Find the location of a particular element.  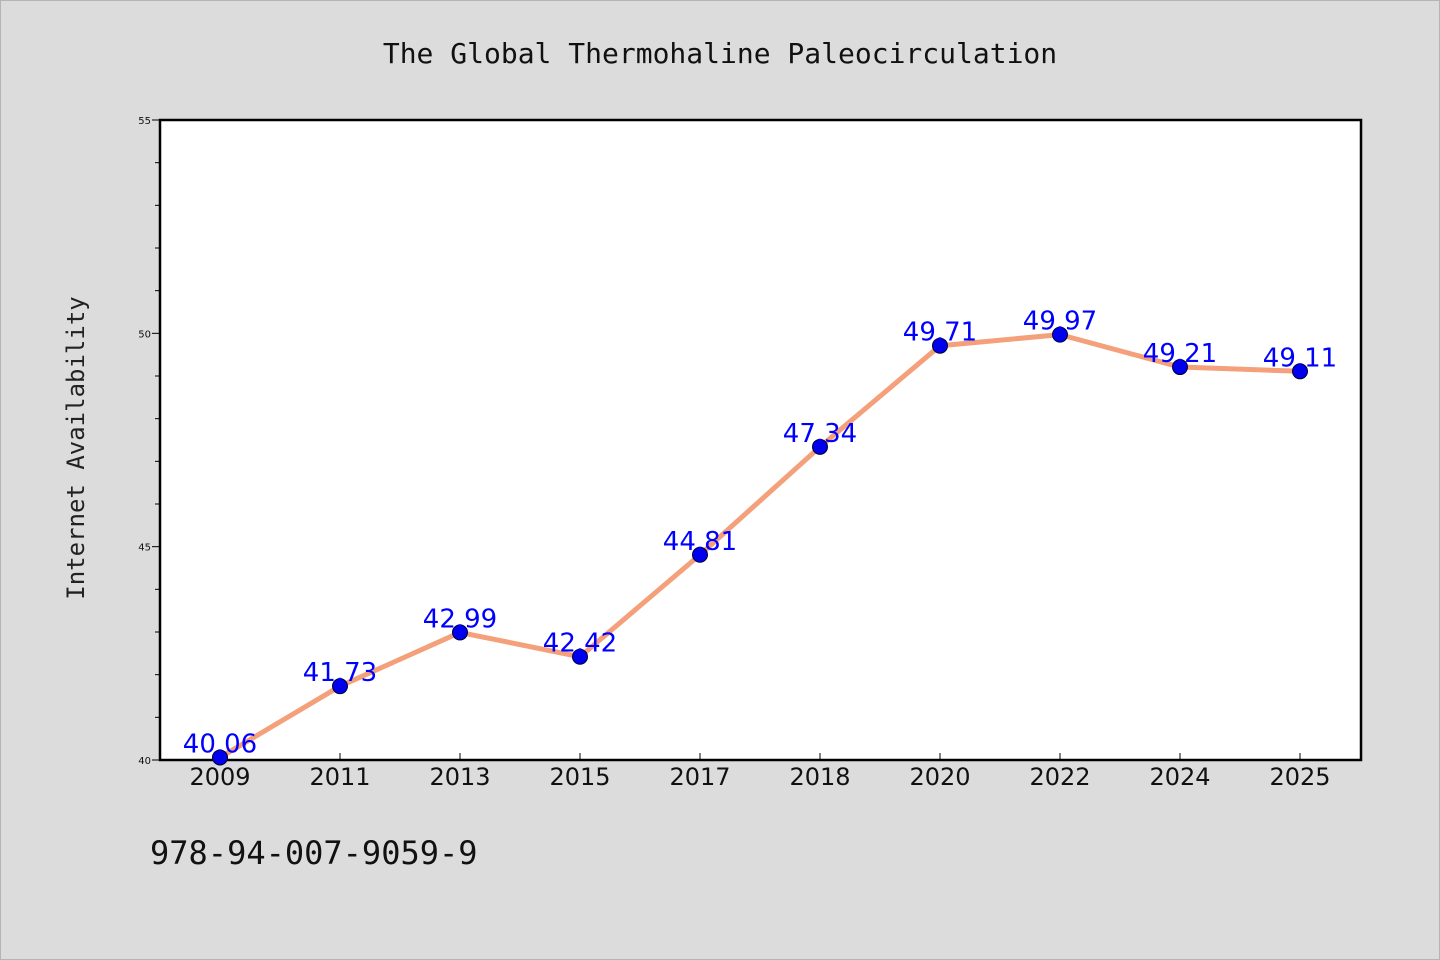

y-tick-label: 40 is located at coordinates (144, 761).